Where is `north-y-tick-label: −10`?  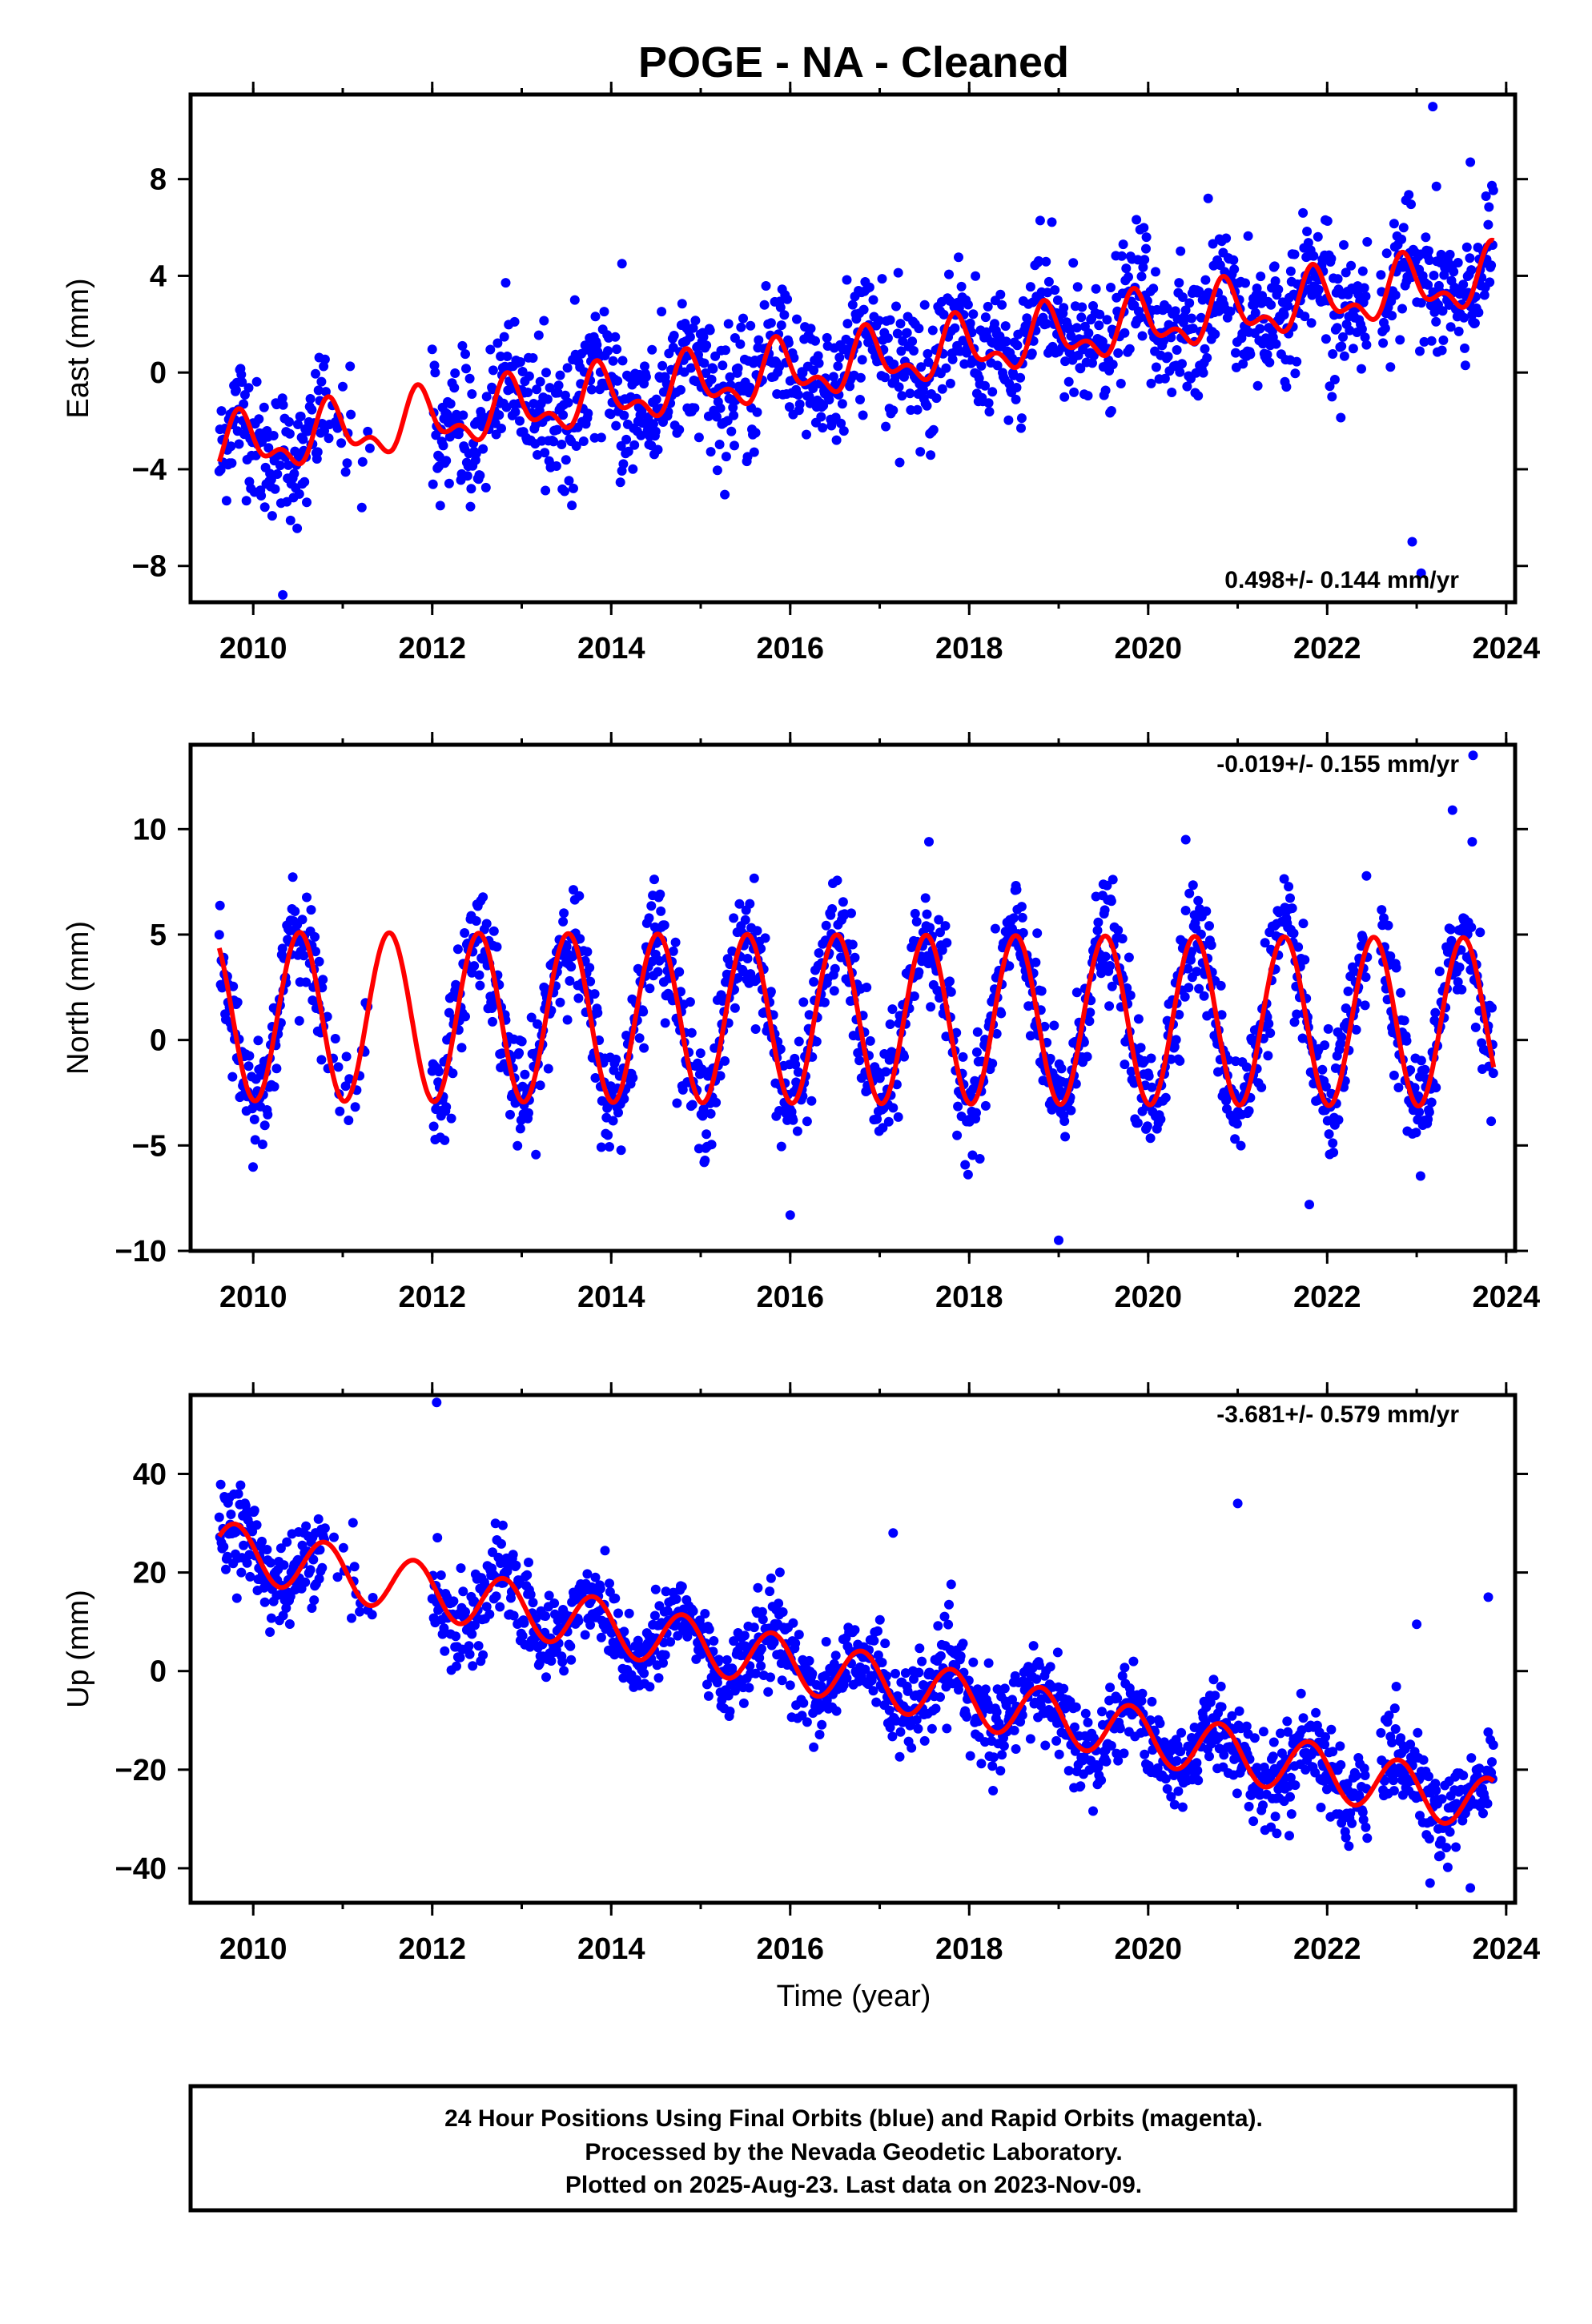 north-y-tick-label: −10 is located at coordinates (141, 1252).